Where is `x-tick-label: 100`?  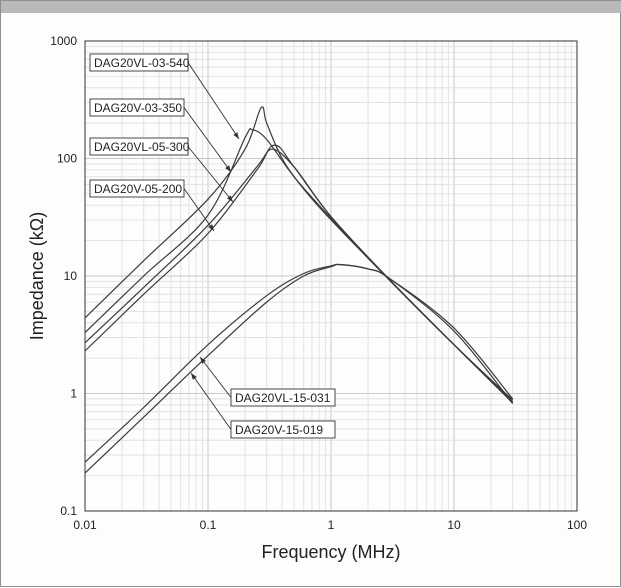 x-tick-label: 100 is located at coordinates (577, 525).